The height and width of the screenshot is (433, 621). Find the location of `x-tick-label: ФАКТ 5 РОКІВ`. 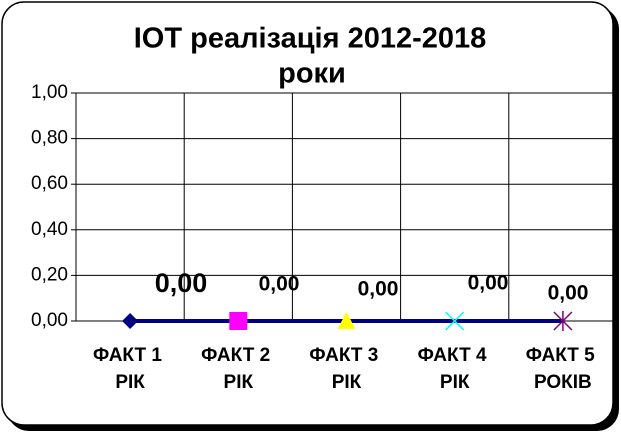

x-tick-label: ФАКТ 5 РОКІВ is located at coordinates (563, 369).